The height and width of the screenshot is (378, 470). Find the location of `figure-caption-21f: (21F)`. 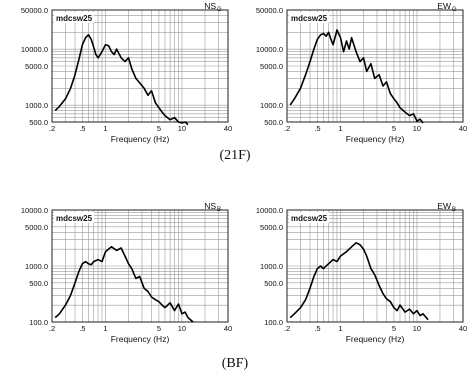

figure-caption-21f: (21F) is located at coordinates (235, 155).